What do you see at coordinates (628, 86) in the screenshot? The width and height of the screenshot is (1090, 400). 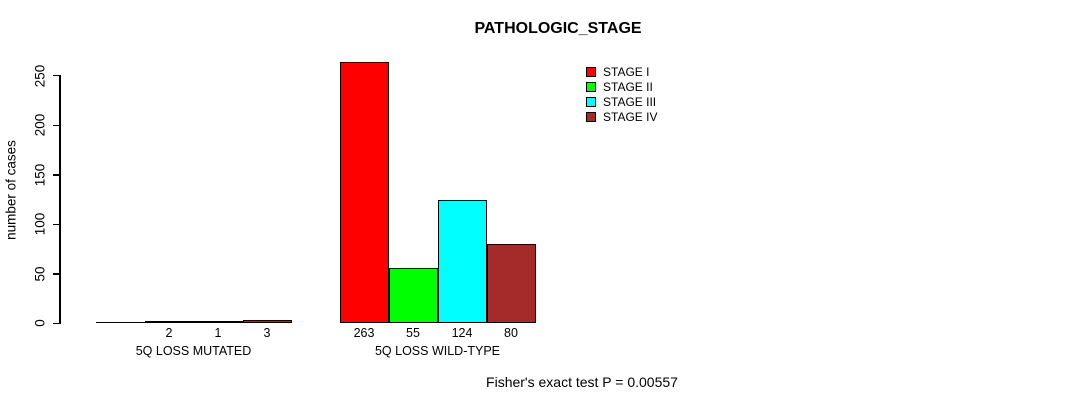 I see `legend-label: STAGE II` at bounding box center [628, 86].